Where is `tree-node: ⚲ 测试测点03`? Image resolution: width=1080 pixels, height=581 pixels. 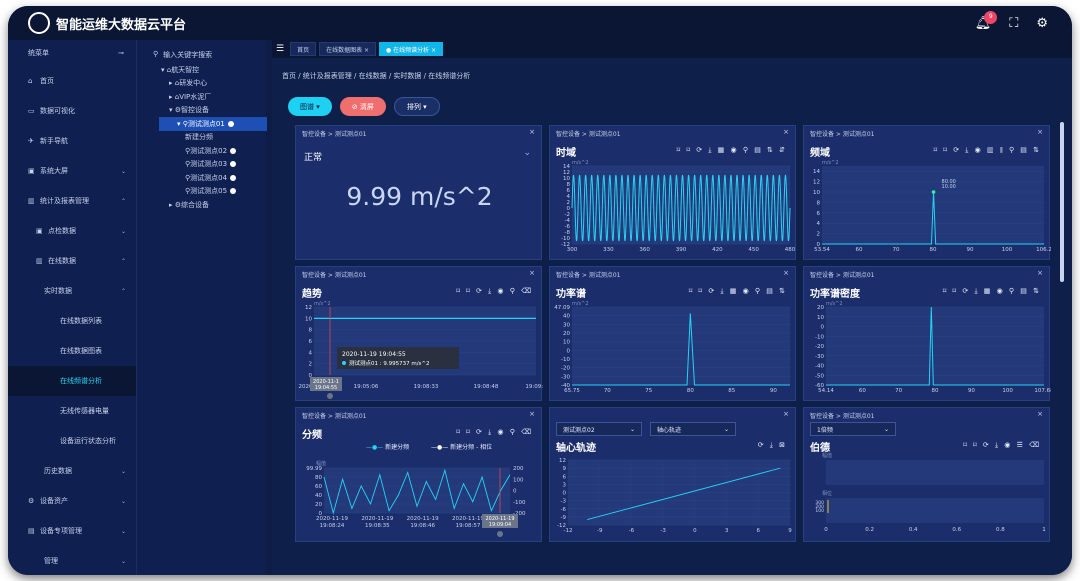
tree-node: ⚲ 测试测点03 is located at coordinates (201, 165).